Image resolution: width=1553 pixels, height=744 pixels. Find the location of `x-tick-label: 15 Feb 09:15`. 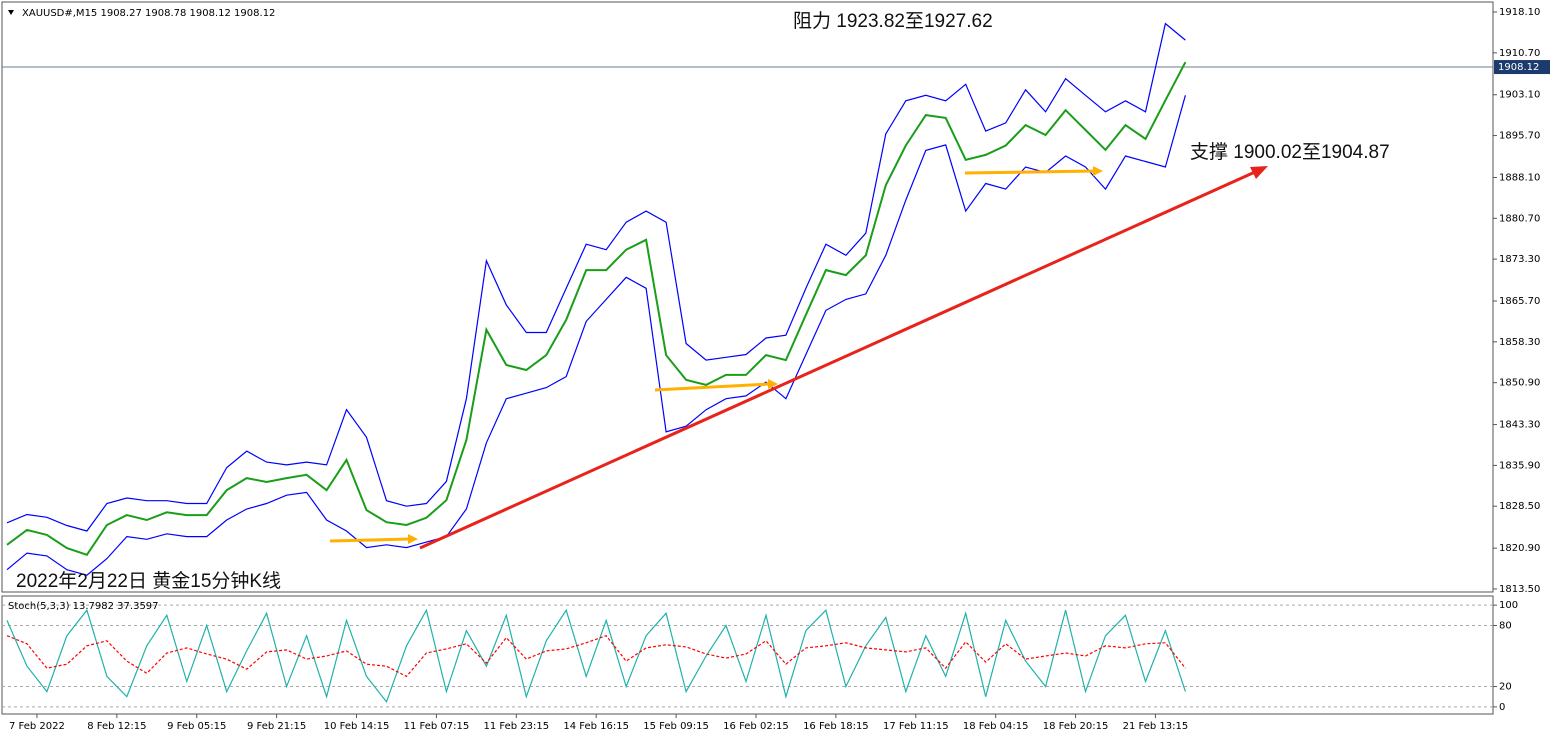

x-tick-label: 15 Feb 09:15 is located at coordinates (676, 726).